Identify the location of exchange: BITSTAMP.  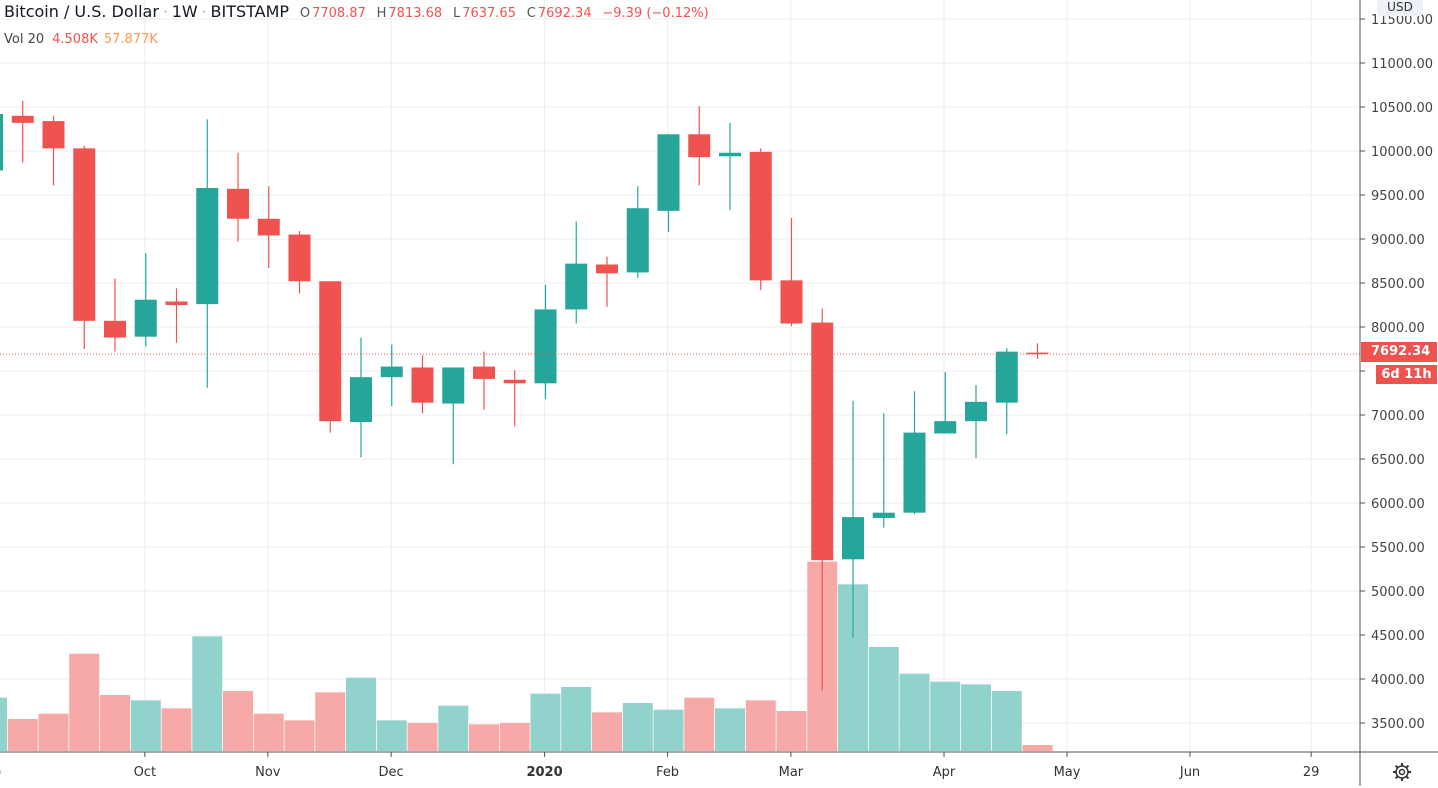
(250, 11).